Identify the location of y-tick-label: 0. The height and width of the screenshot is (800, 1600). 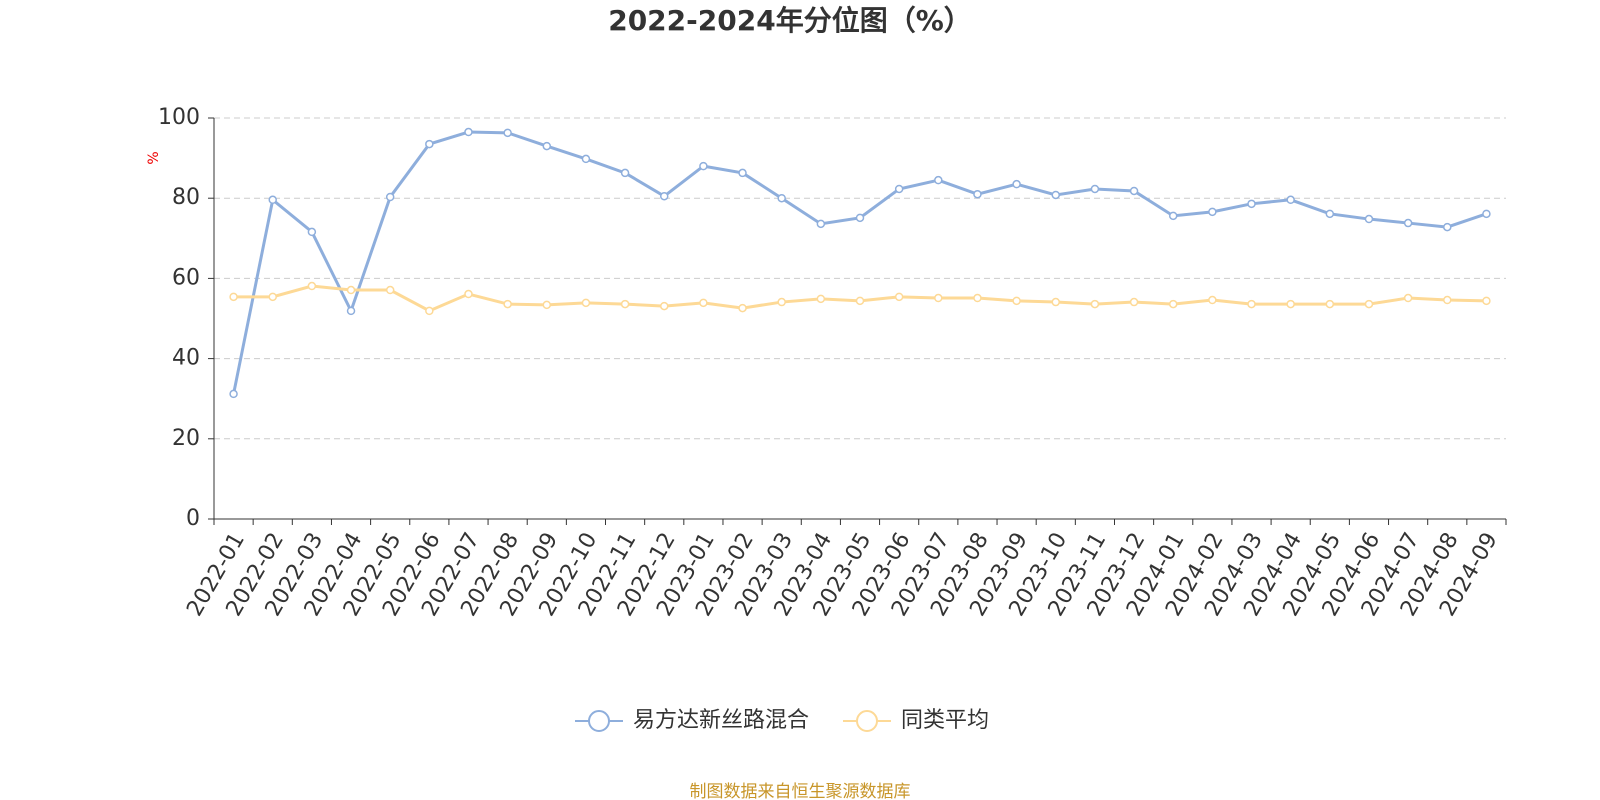
(193, 518).